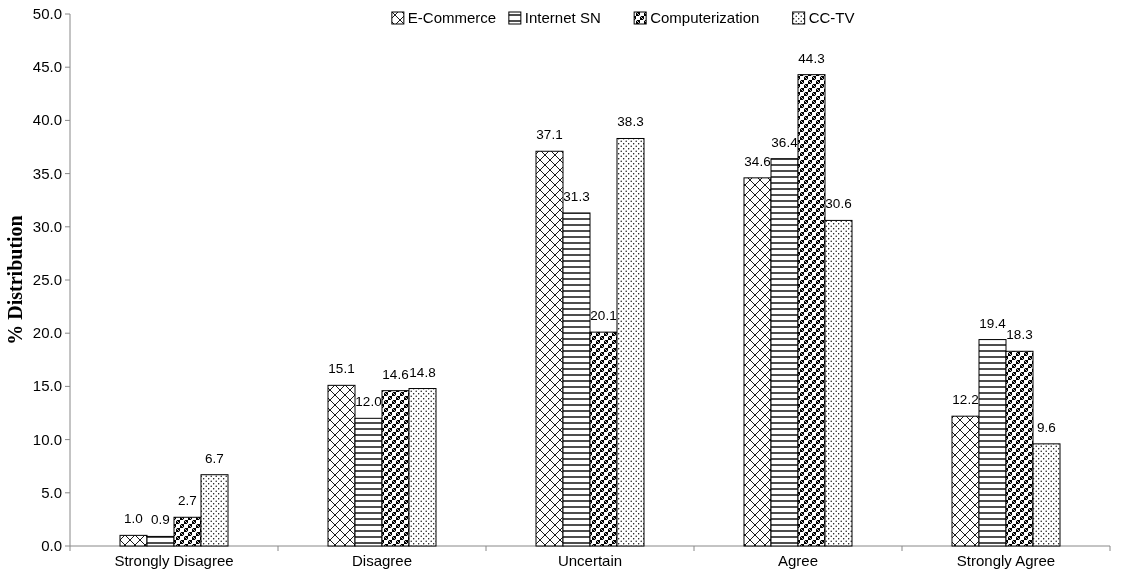  Describe the element at coordinates (562, 17) in the screenshot. I see `legend-label: Internet SN` at that location.